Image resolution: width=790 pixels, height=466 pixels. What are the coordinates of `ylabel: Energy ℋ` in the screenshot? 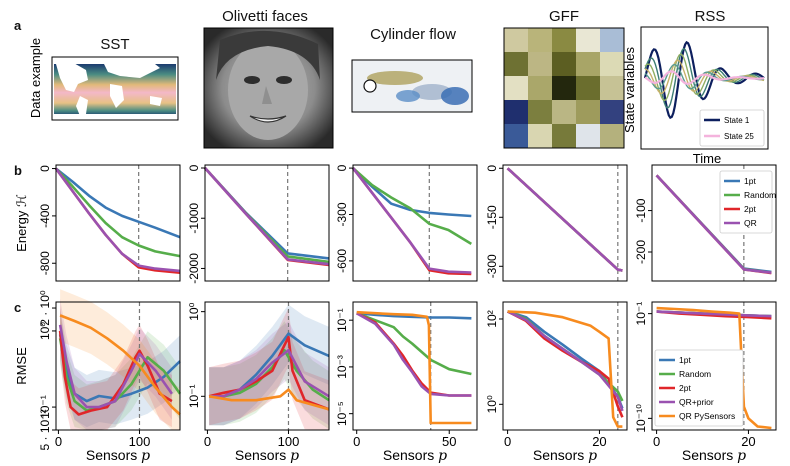 It's located at (21, 223).